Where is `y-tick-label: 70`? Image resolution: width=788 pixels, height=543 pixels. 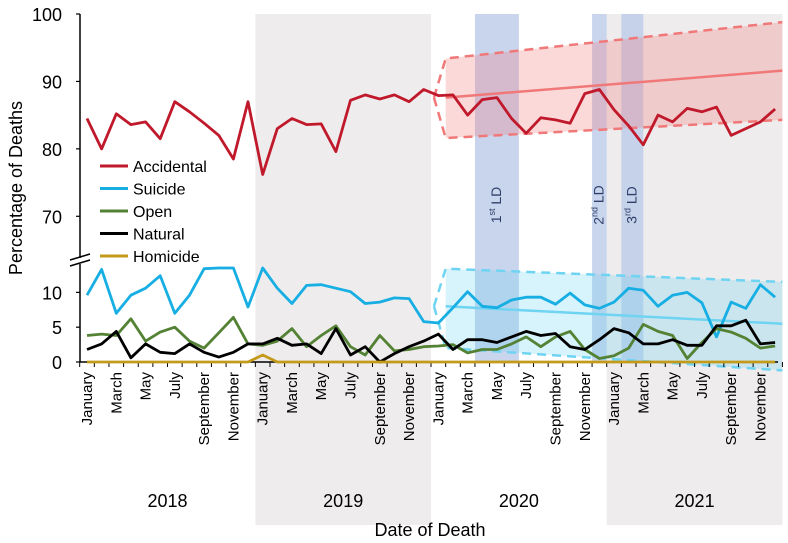
y-tick-label: 70 is located at coordinates (52, 217).